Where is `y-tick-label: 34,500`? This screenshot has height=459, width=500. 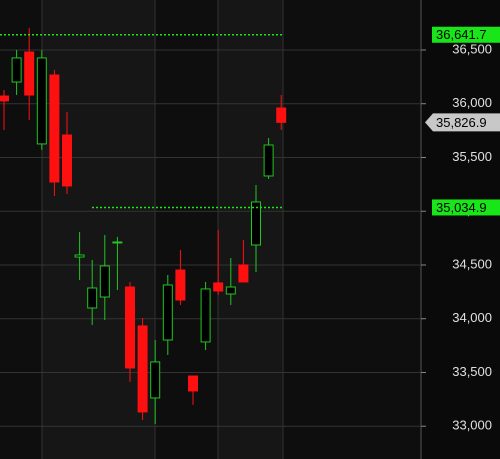
y-tick-label: 34,500 is located at coordinates (472, 263).